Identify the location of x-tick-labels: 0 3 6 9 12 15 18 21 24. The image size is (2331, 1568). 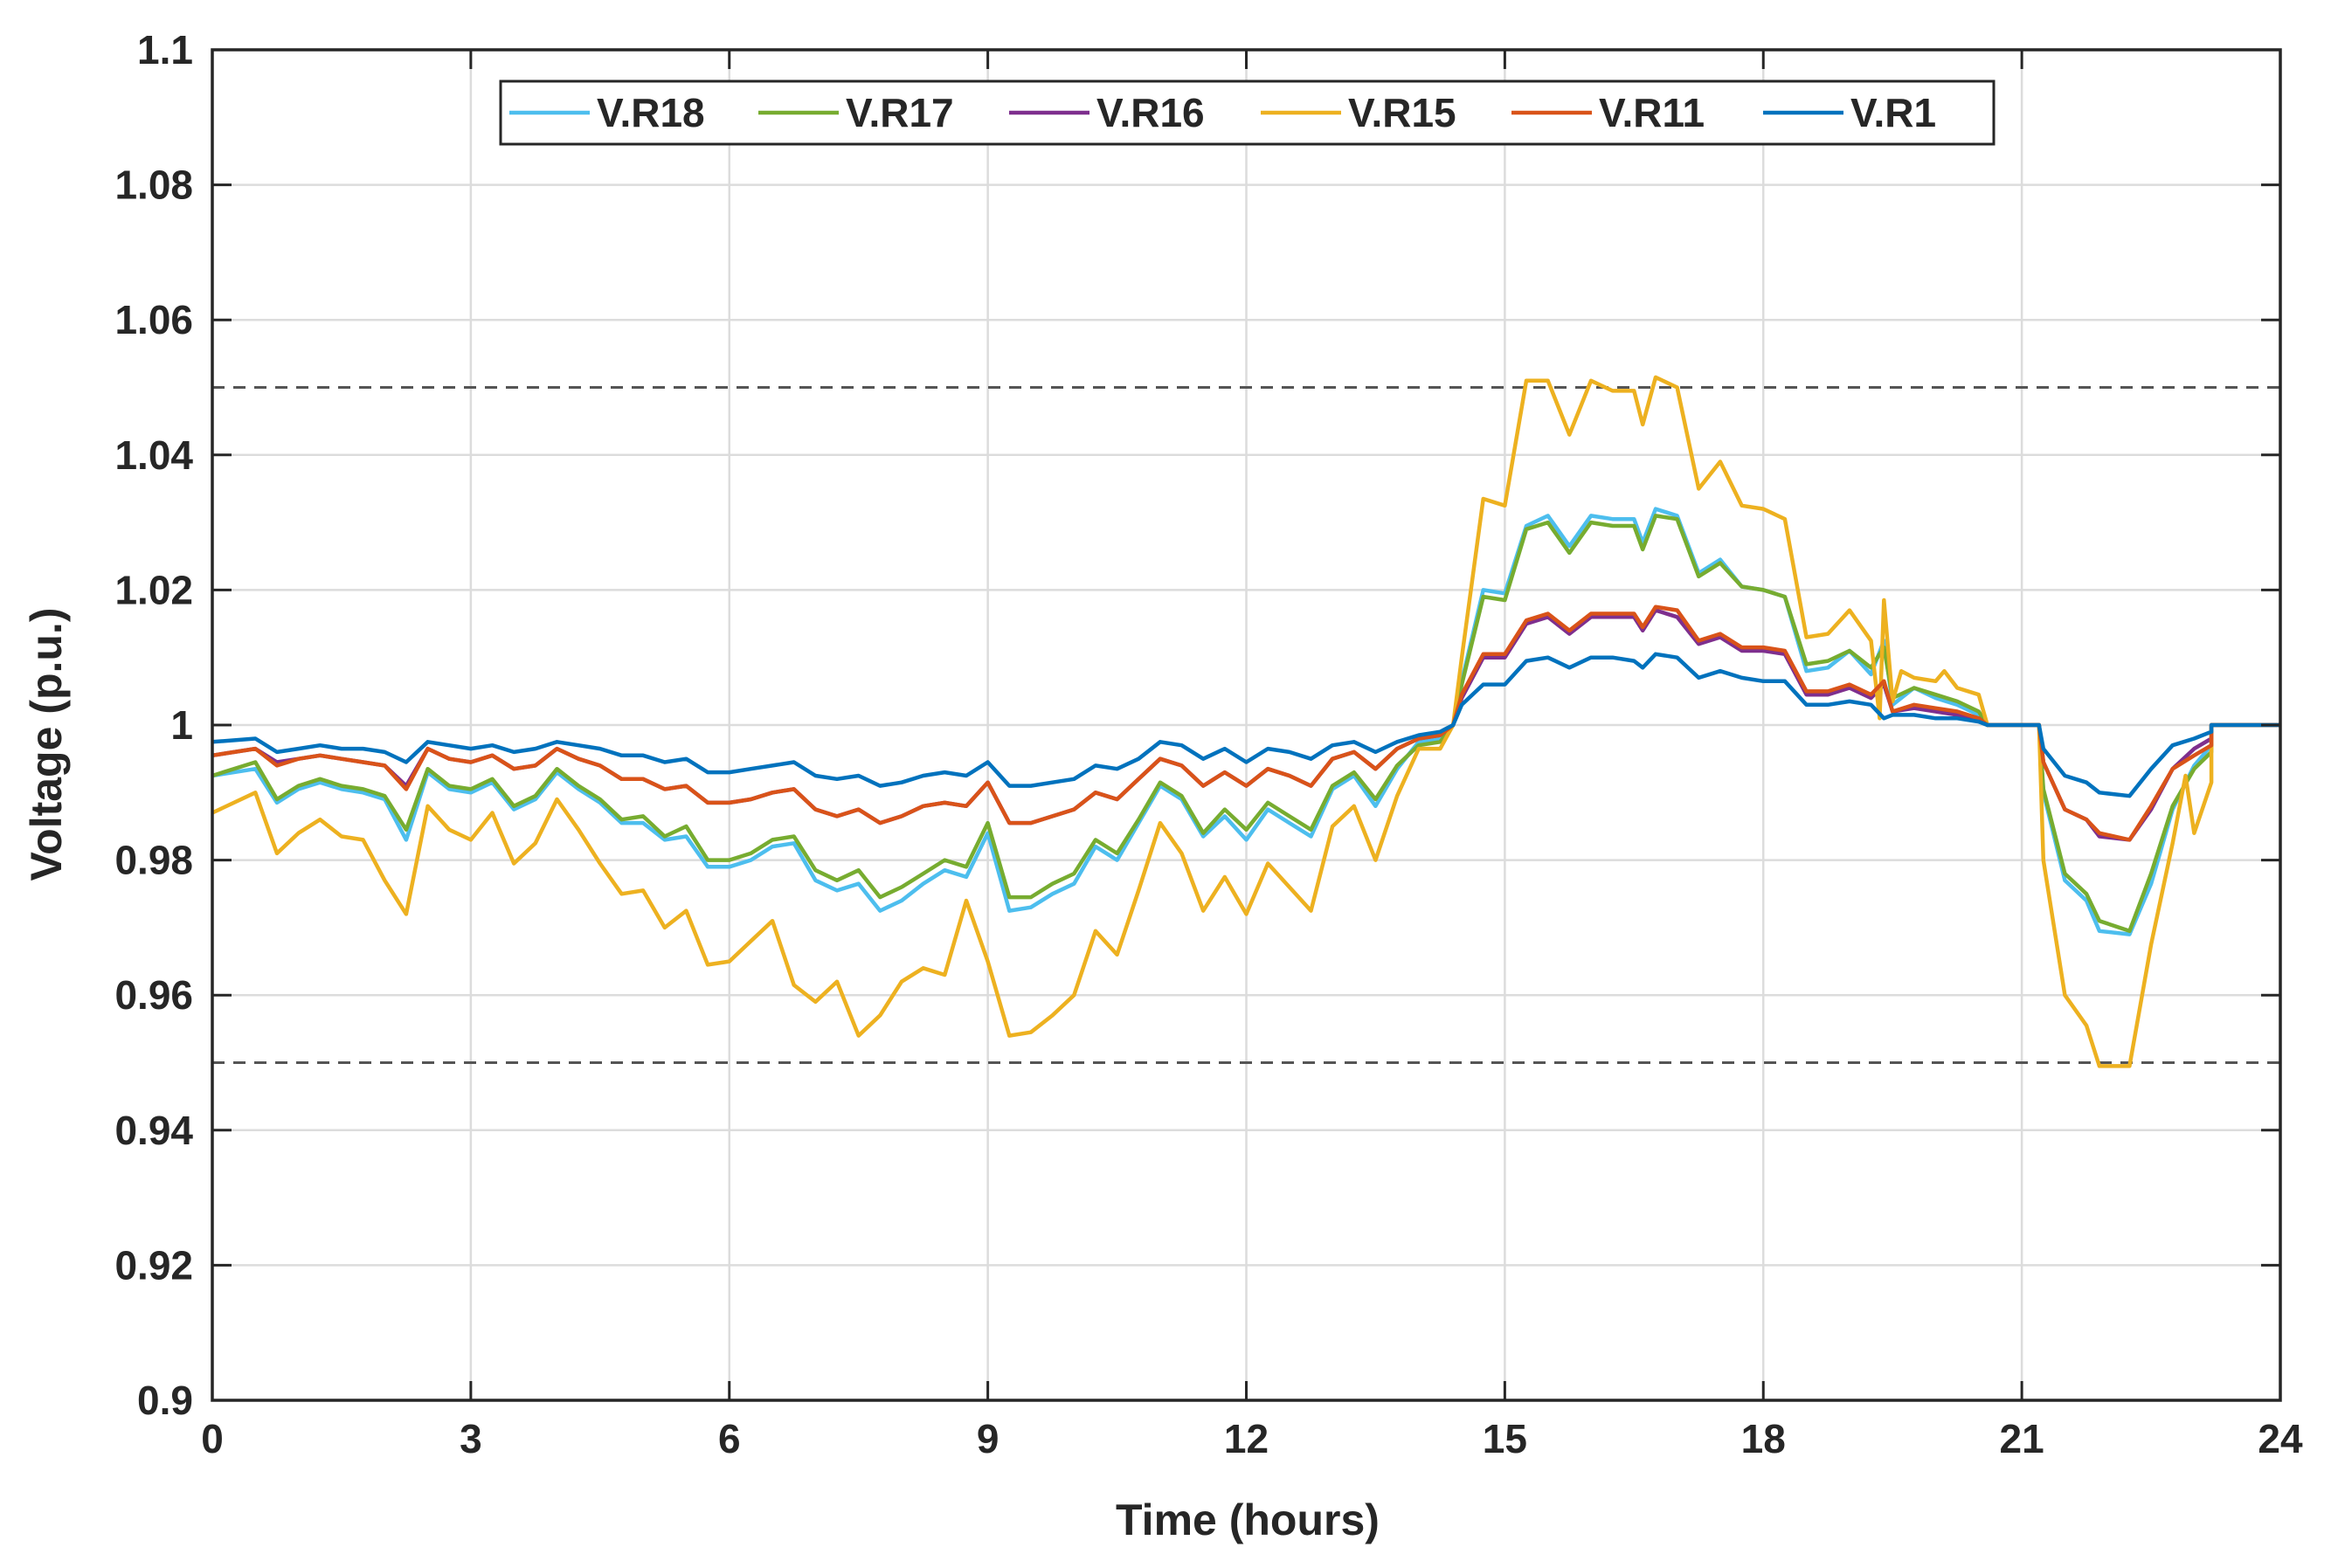
(1252, 1438).